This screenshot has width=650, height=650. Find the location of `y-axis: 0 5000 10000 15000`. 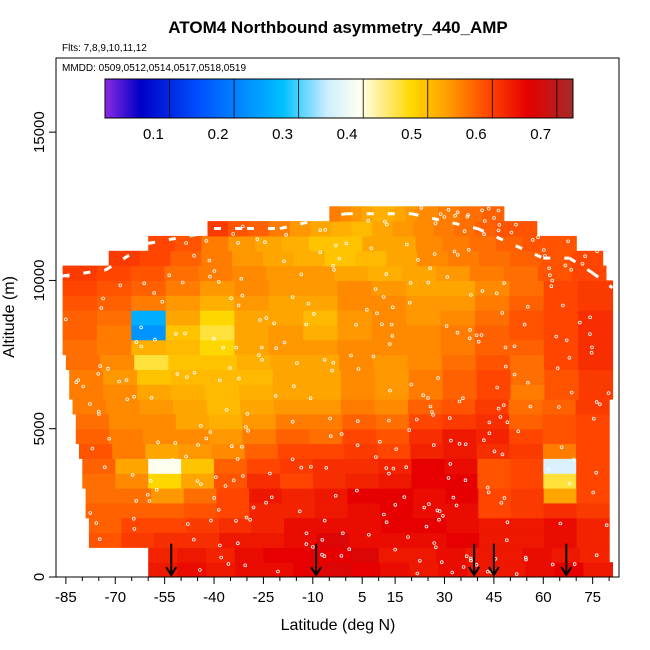

y-axis: 0 5000 10000 15000 is located at coordinates (43, 346).